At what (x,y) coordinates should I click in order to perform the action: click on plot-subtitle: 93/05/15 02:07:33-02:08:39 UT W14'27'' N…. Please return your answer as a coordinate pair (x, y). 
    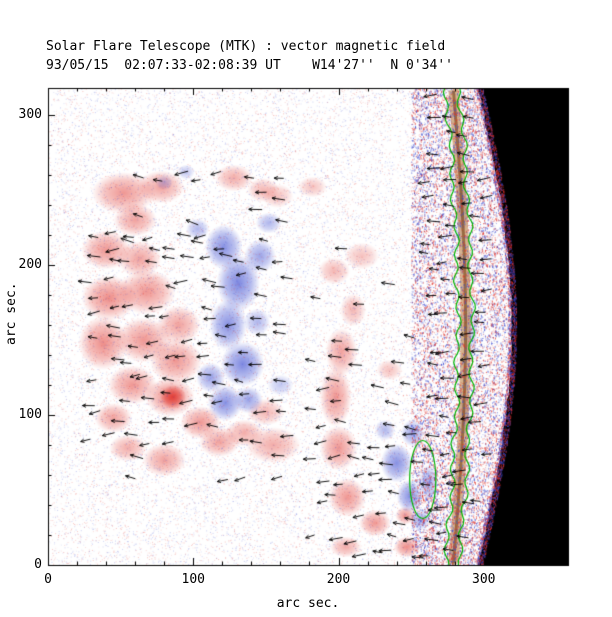
    Looking at the image, I should click on (249, 65).